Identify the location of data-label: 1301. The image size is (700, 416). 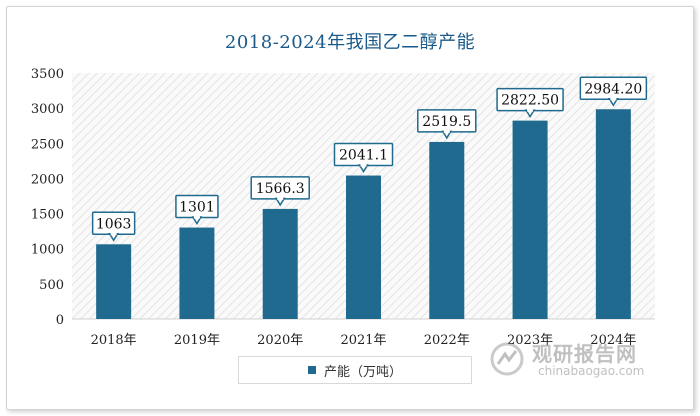
(197, 208).